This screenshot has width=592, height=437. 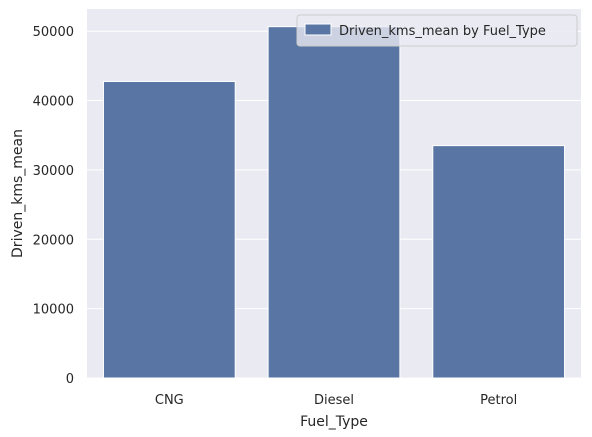 I want to click on y-tick-label: 50000, so click(x=53, y=32).